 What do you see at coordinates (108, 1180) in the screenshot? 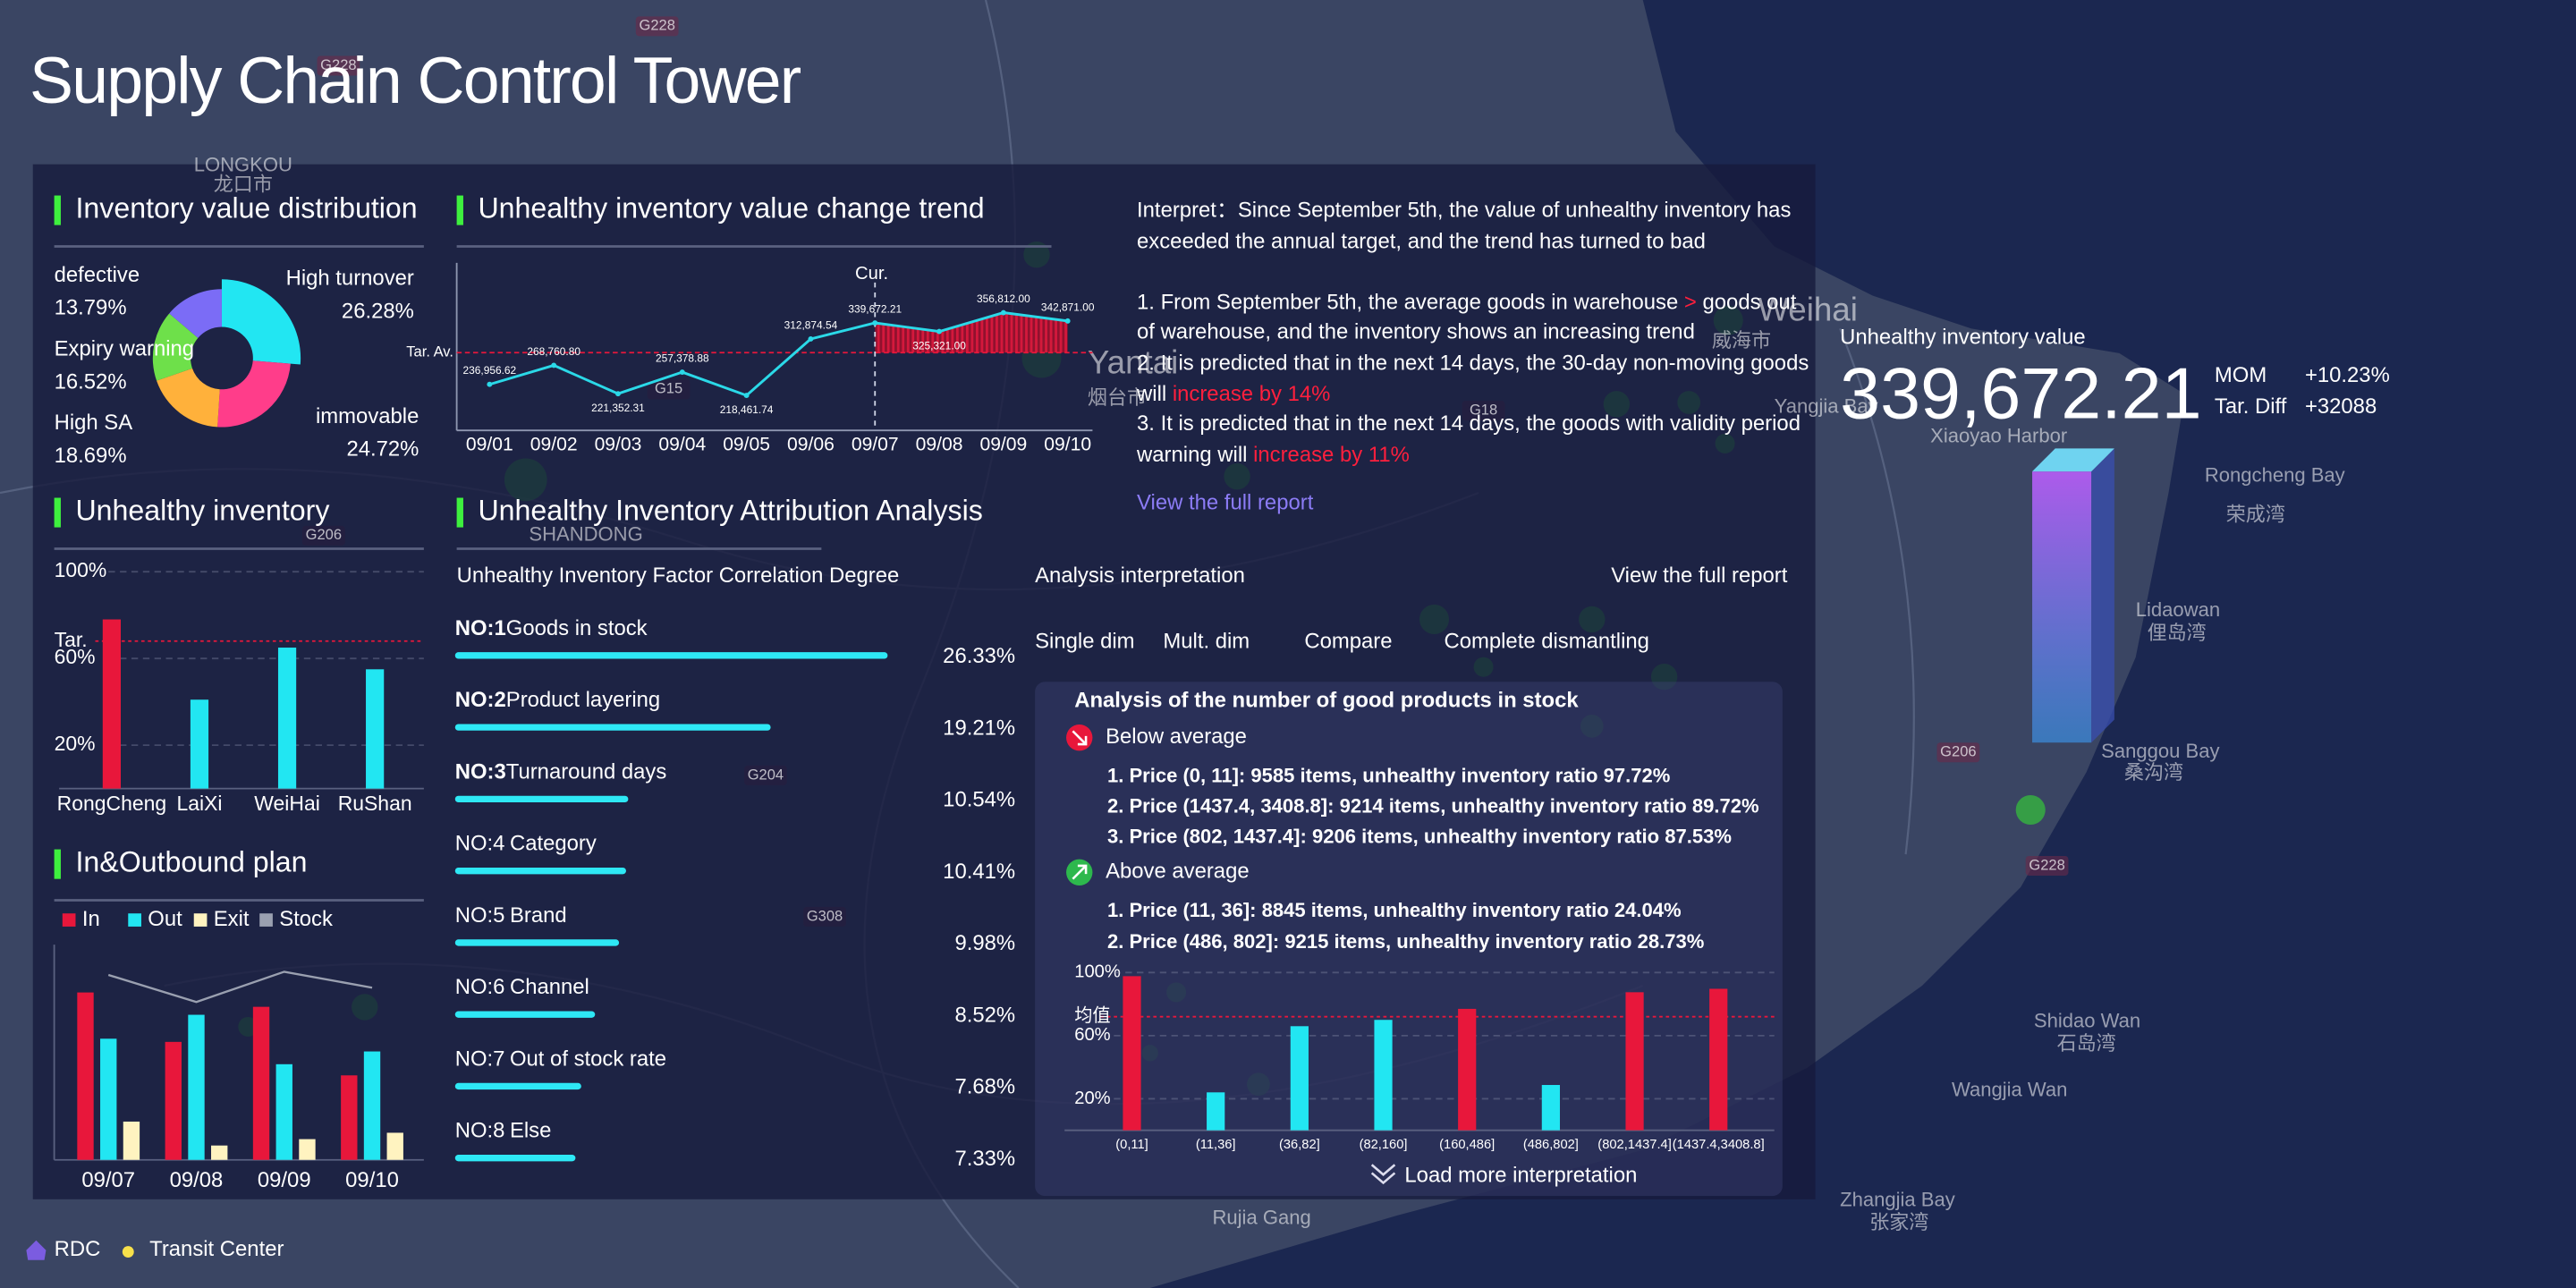
I see `x-tick-label: 09/07` at bounding box center [108, 1180].